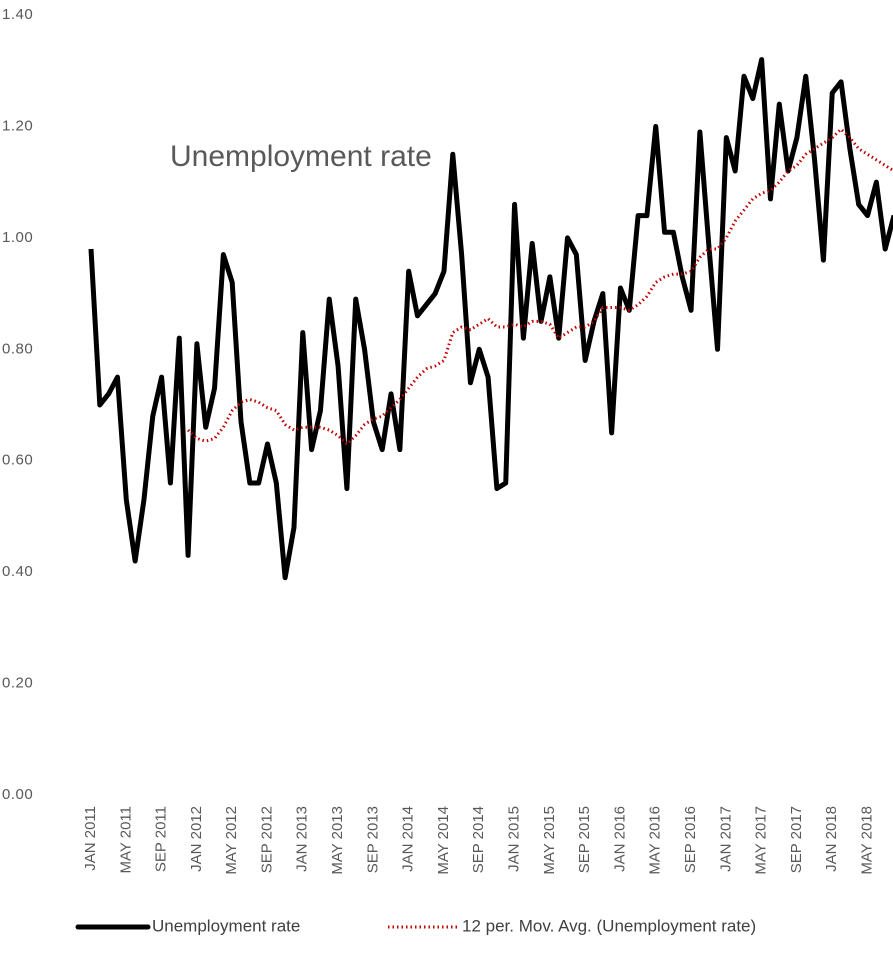 The width and height of the screenshot is (893, 967). What do you see at coordinates (619, 839) in the screenshot?
I see `x-tick-label: JAN 2016` at bounding box center [619, 839].